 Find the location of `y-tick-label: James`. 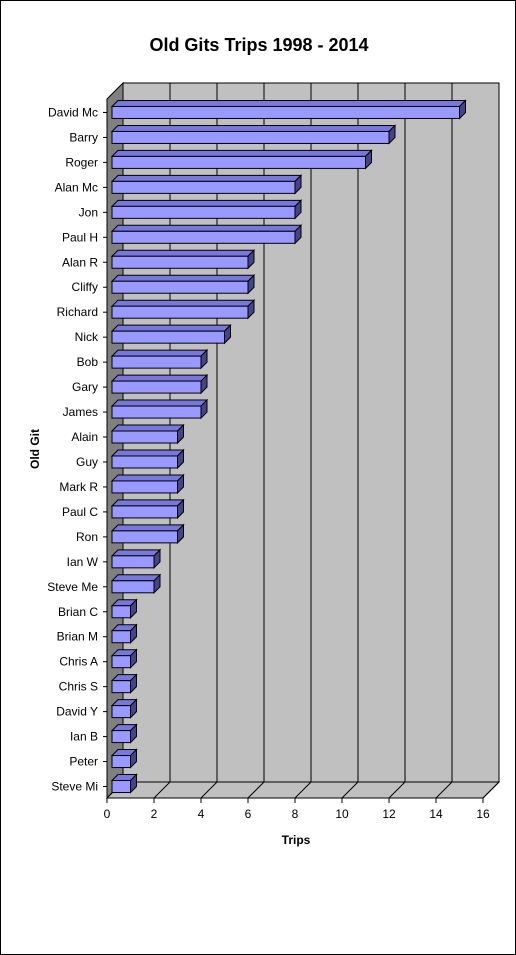

y-tick-label: James is located at coordinates (80, 412).